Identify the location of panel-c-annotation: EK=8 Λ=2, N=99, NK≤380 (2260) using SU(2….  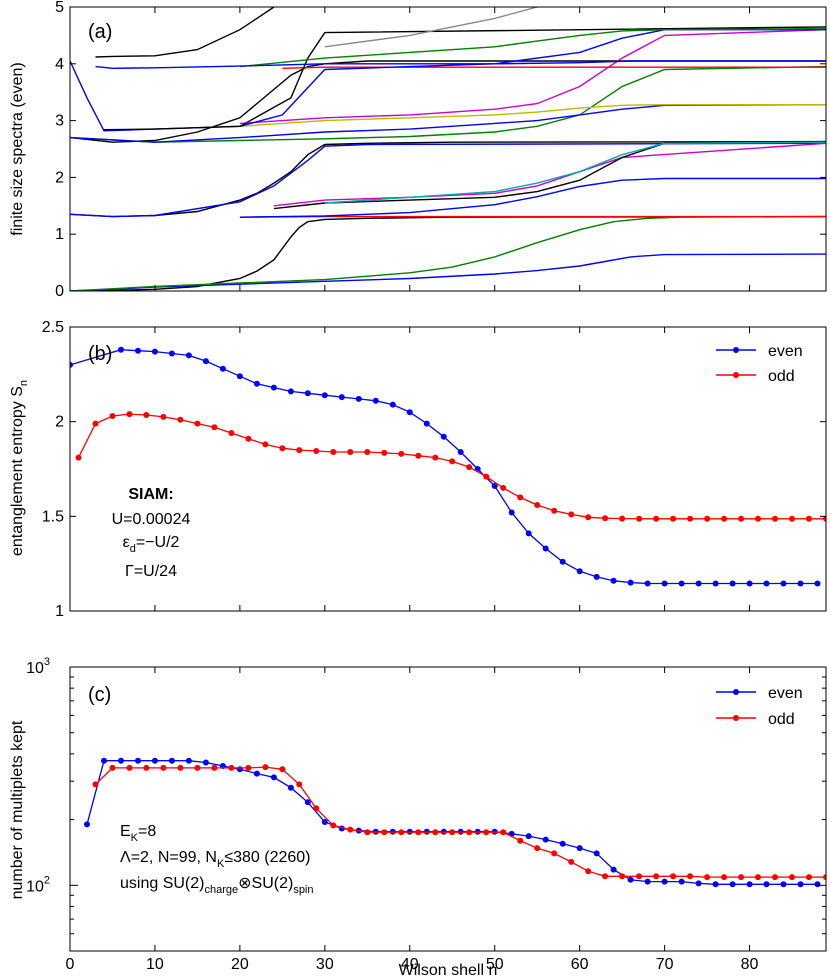
(217, 859).